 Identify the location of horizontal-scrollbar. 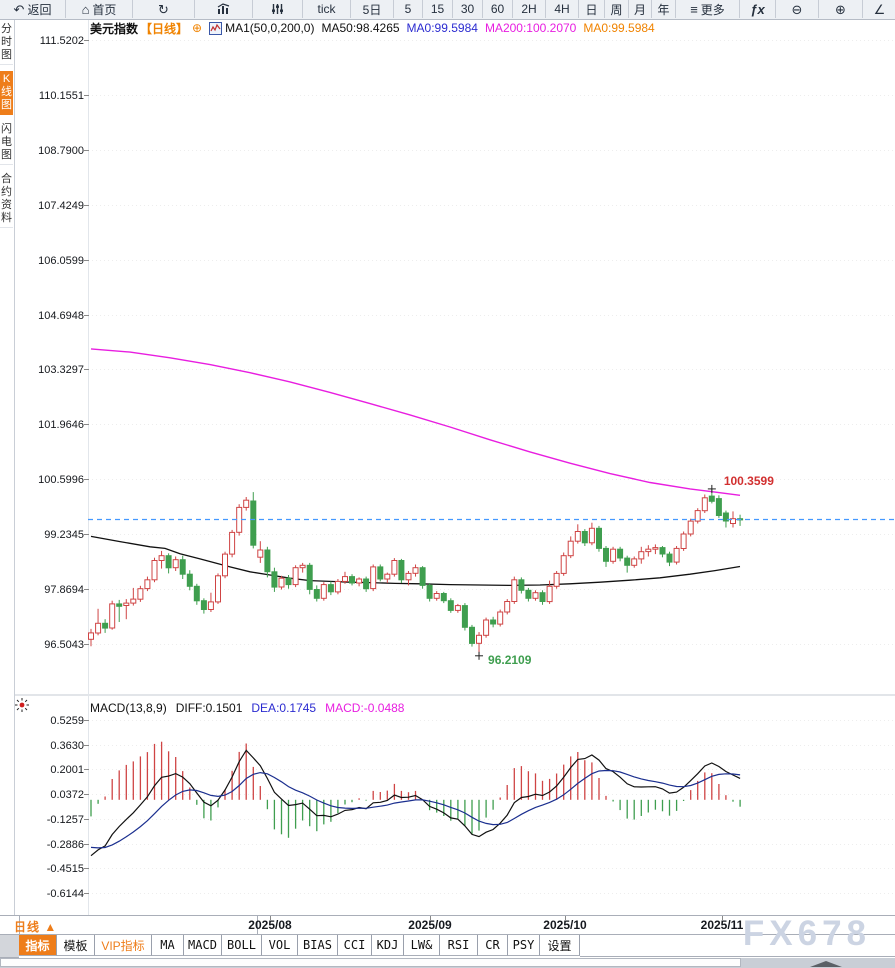
(447, 963).